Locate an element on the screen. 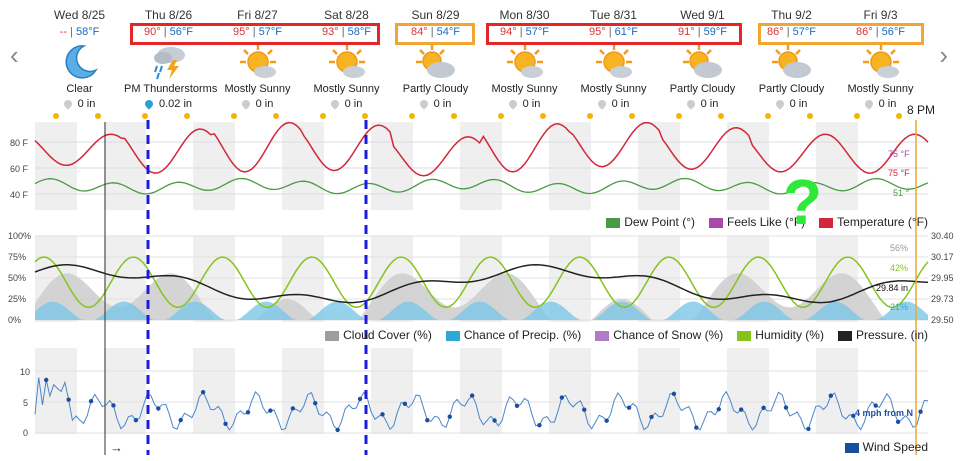  legend-dew-point: Dew Point (°) is located at coordinates (650, 222).